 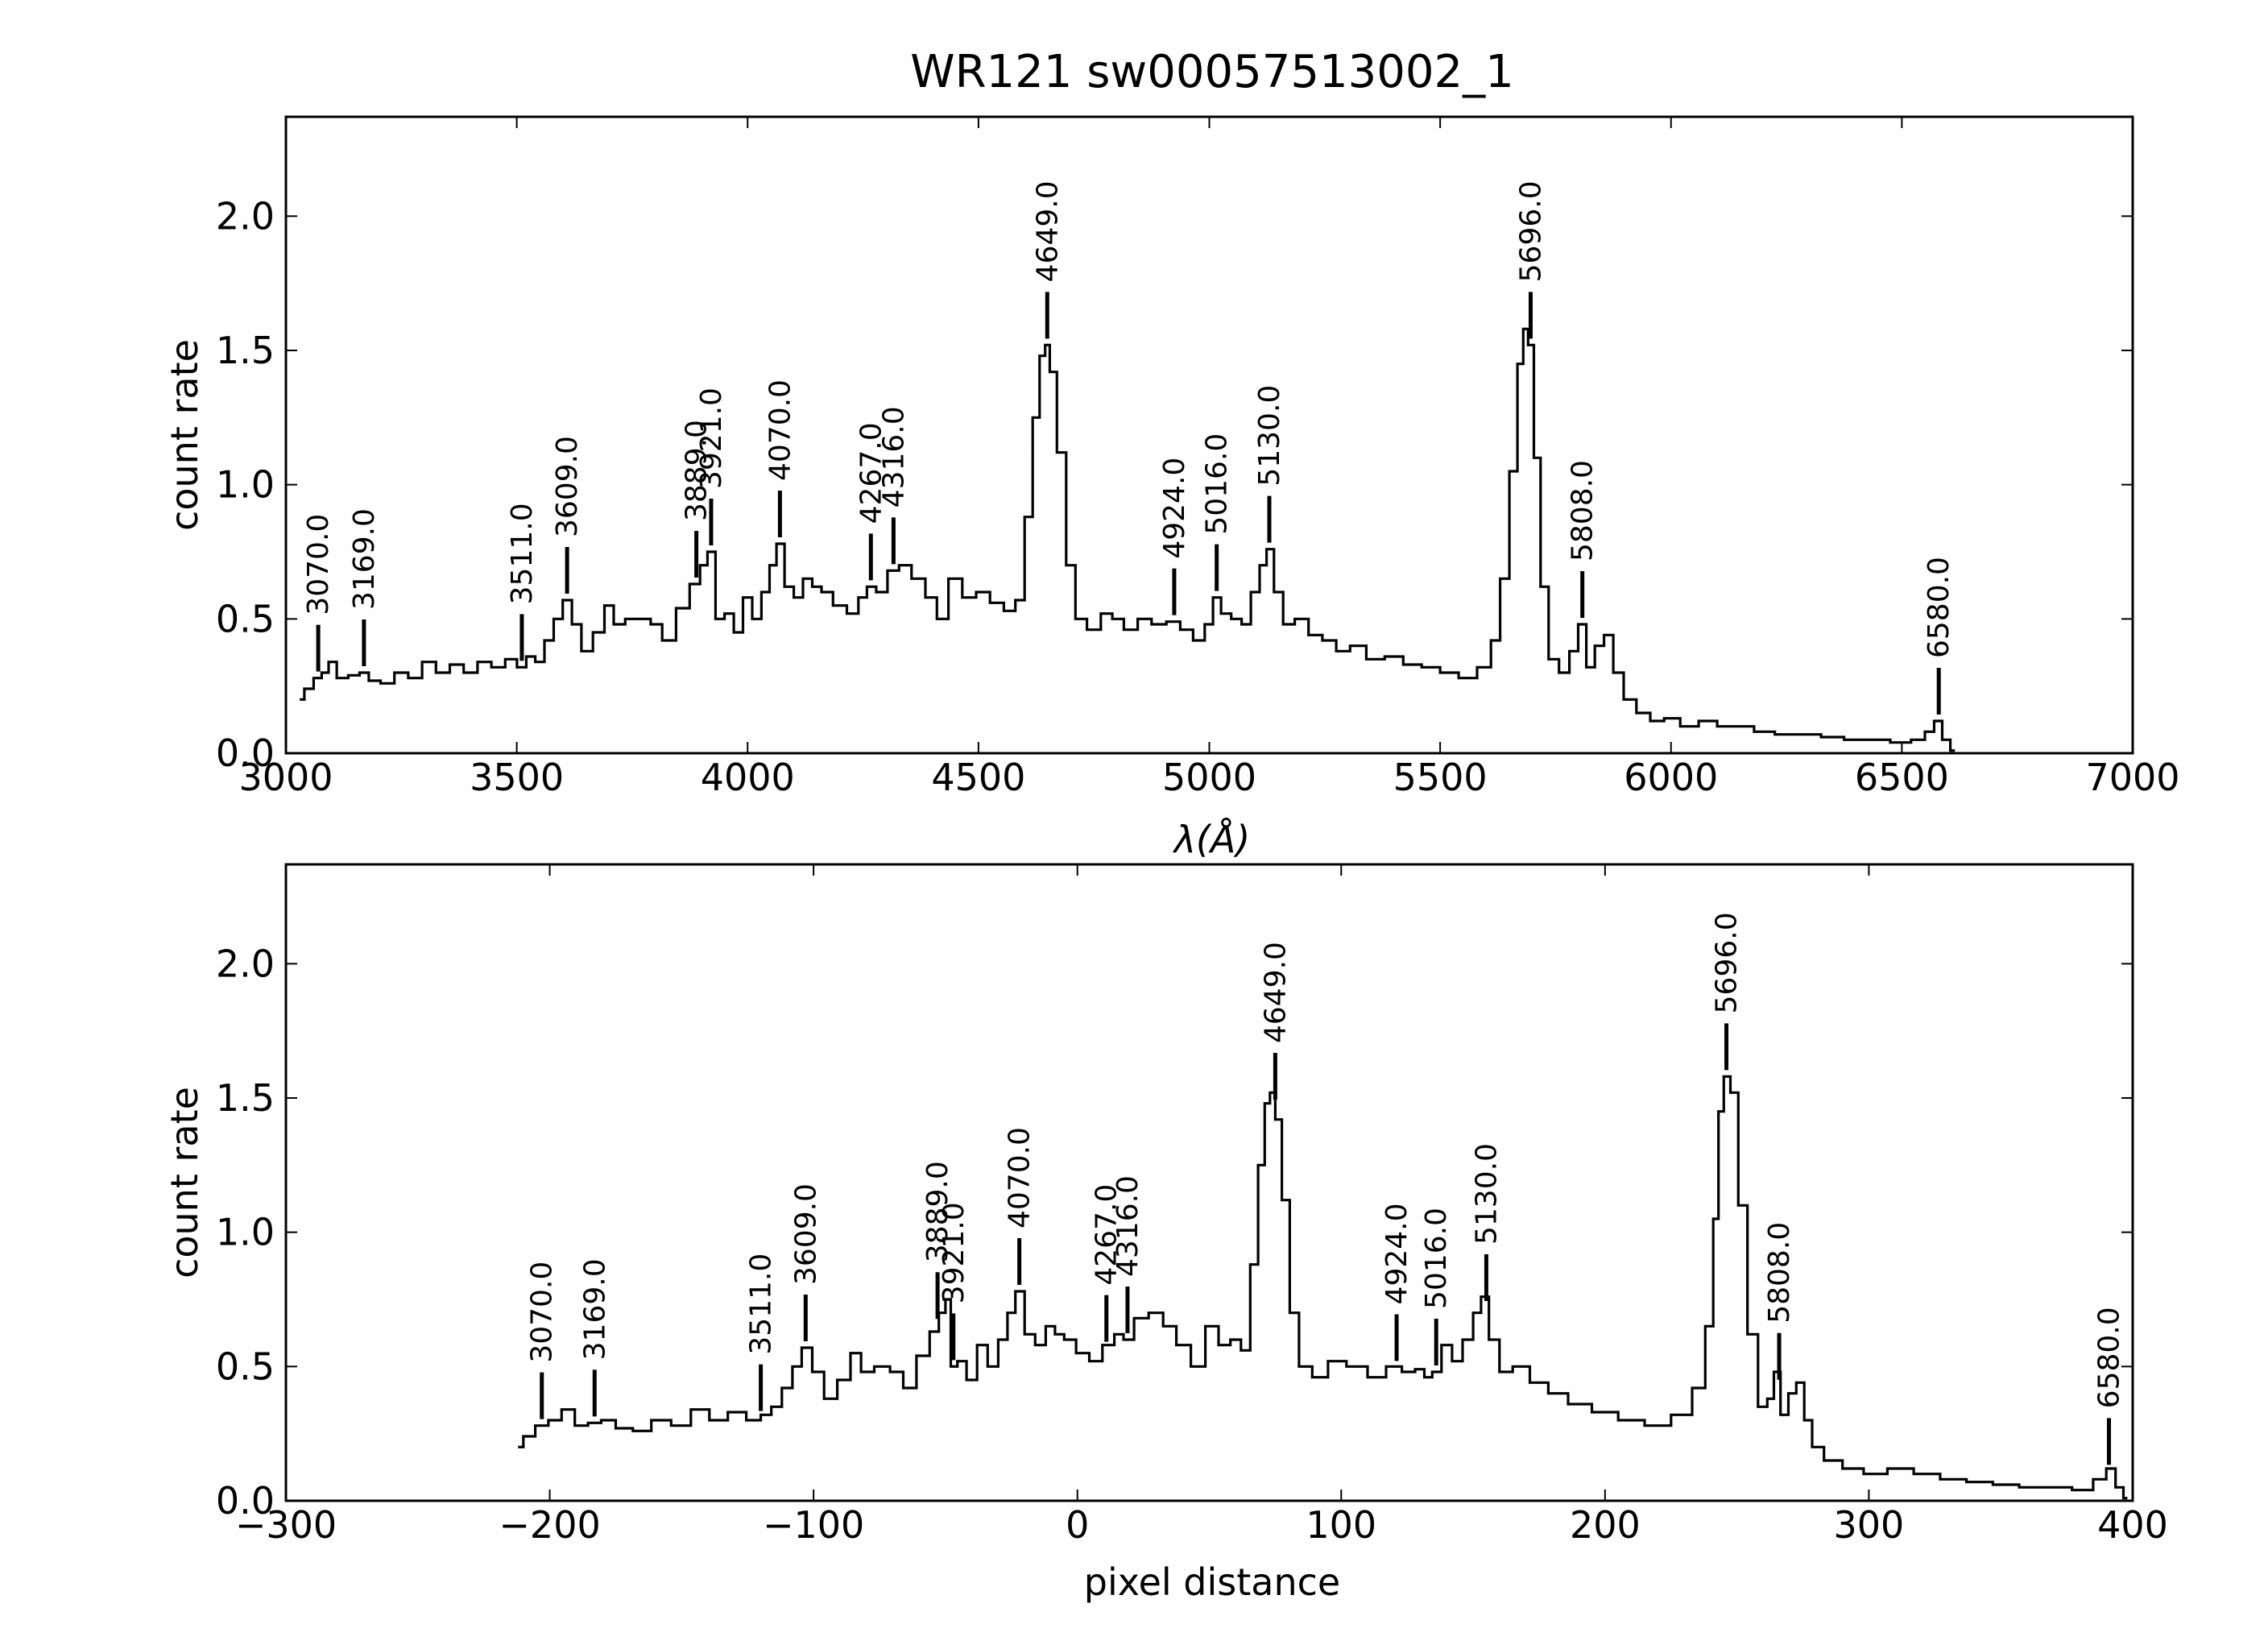 What do you see at coordinates (549, 1525) in the screenshot?
I see `x-tick-label: −200` at bounding box center [549, 1525].